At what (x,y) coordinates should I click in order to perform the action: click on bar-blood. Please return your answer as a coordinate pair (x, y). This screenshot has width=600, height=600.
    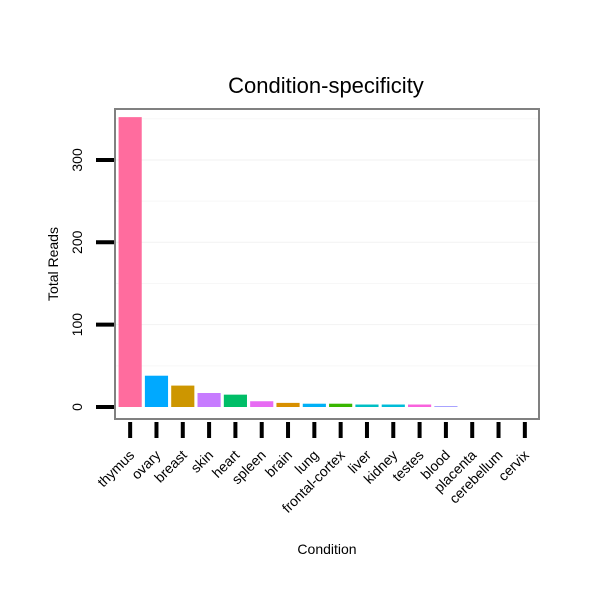
    Looking at the image, I should click on (446, 406).